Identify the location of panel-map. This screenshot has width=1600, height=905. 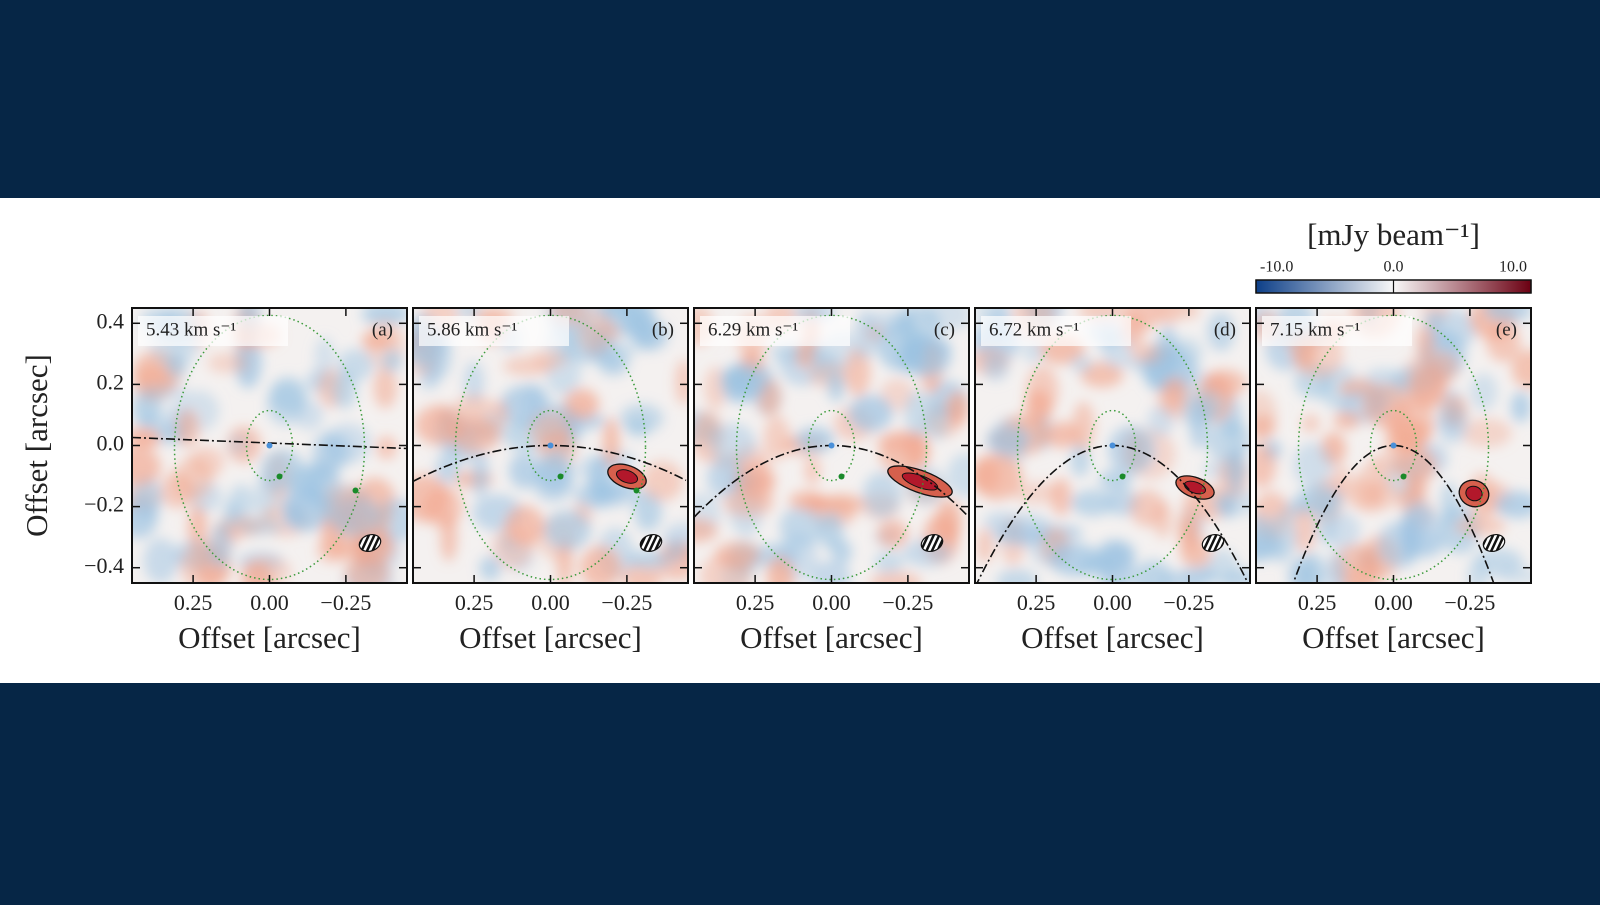
(831, 445).